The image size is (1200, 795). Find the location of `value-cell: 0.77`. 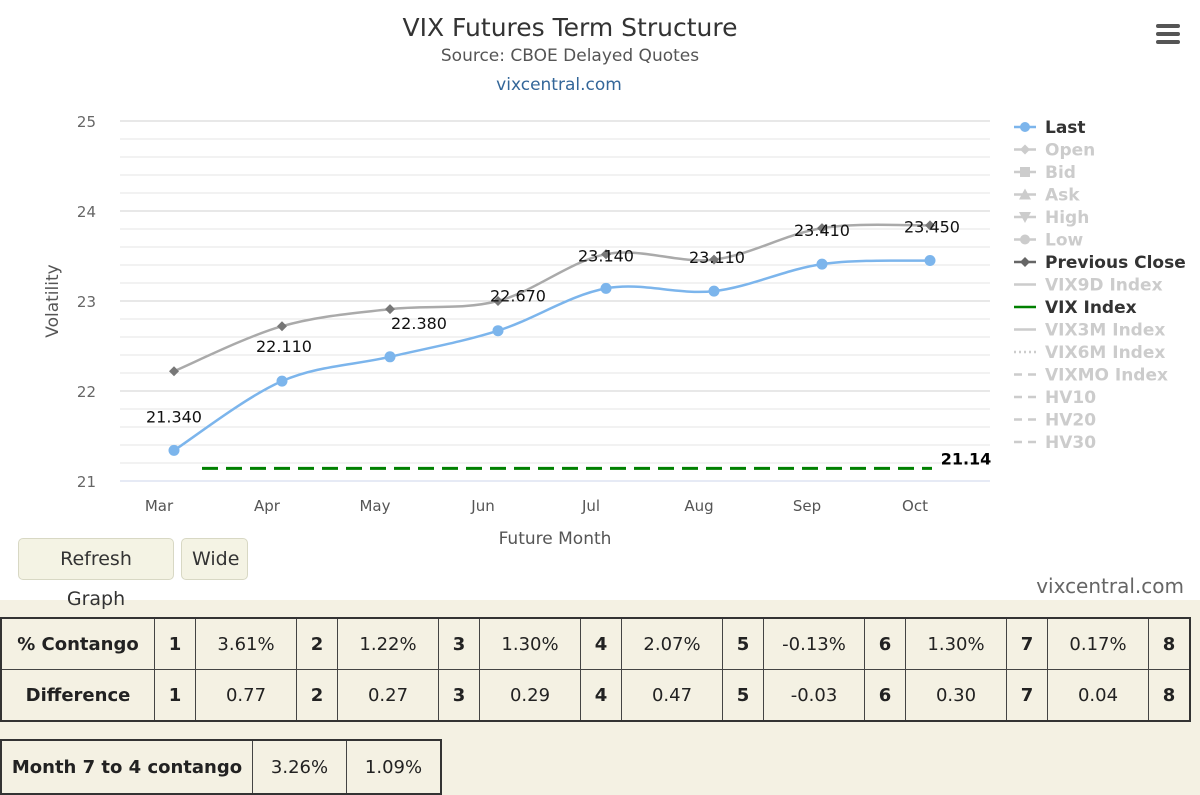

value-cell: 0.77 is located at coordinates (246, 695).